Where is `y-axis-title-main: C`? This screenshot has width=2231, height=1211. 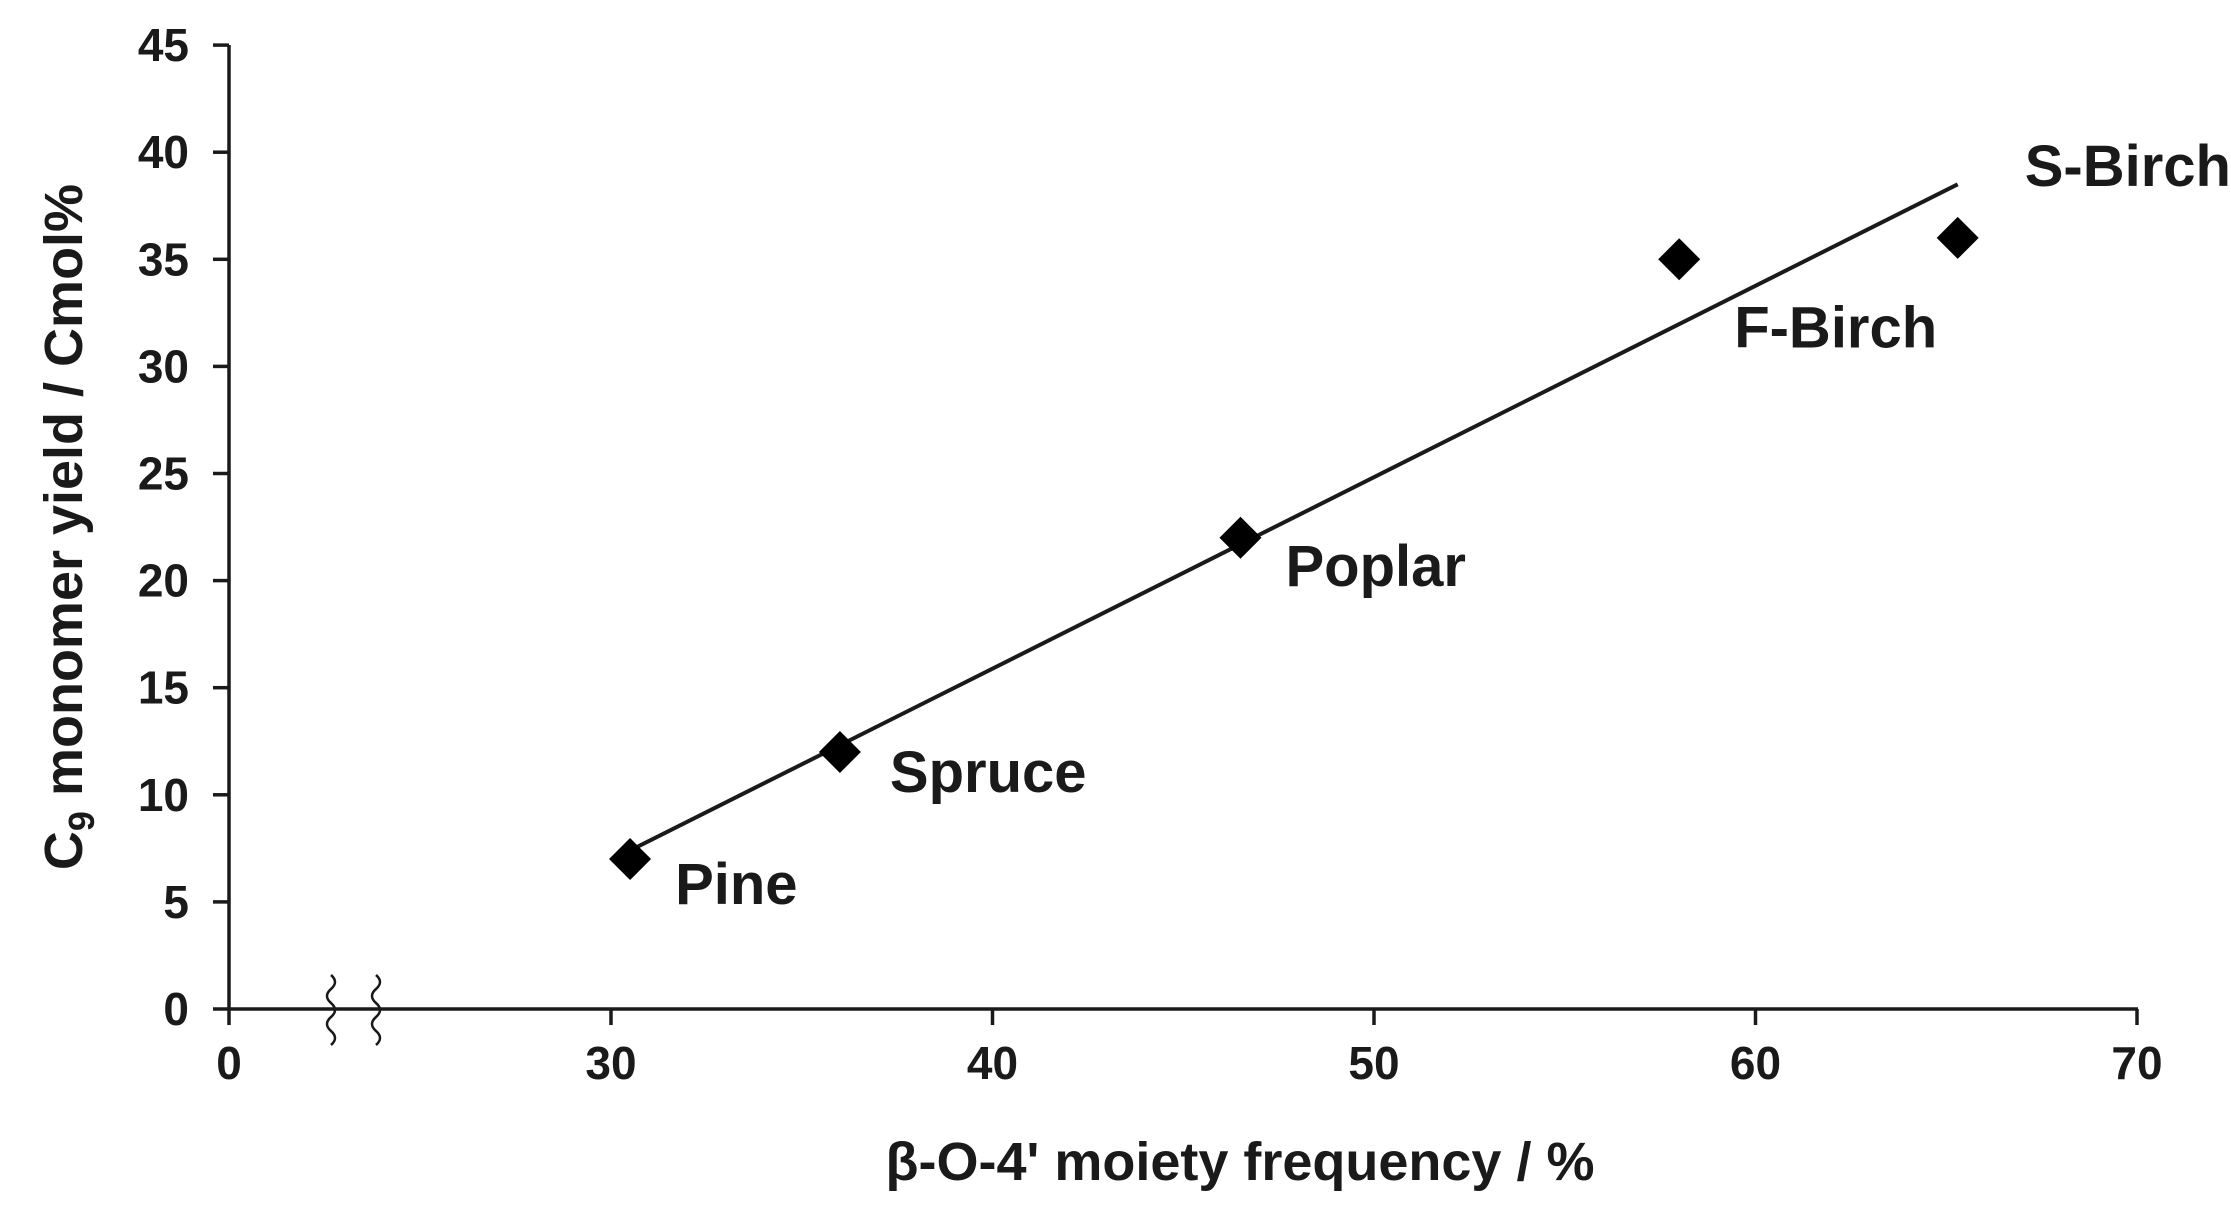
y-axis-title-main: C is located at coordinates (64, 850).